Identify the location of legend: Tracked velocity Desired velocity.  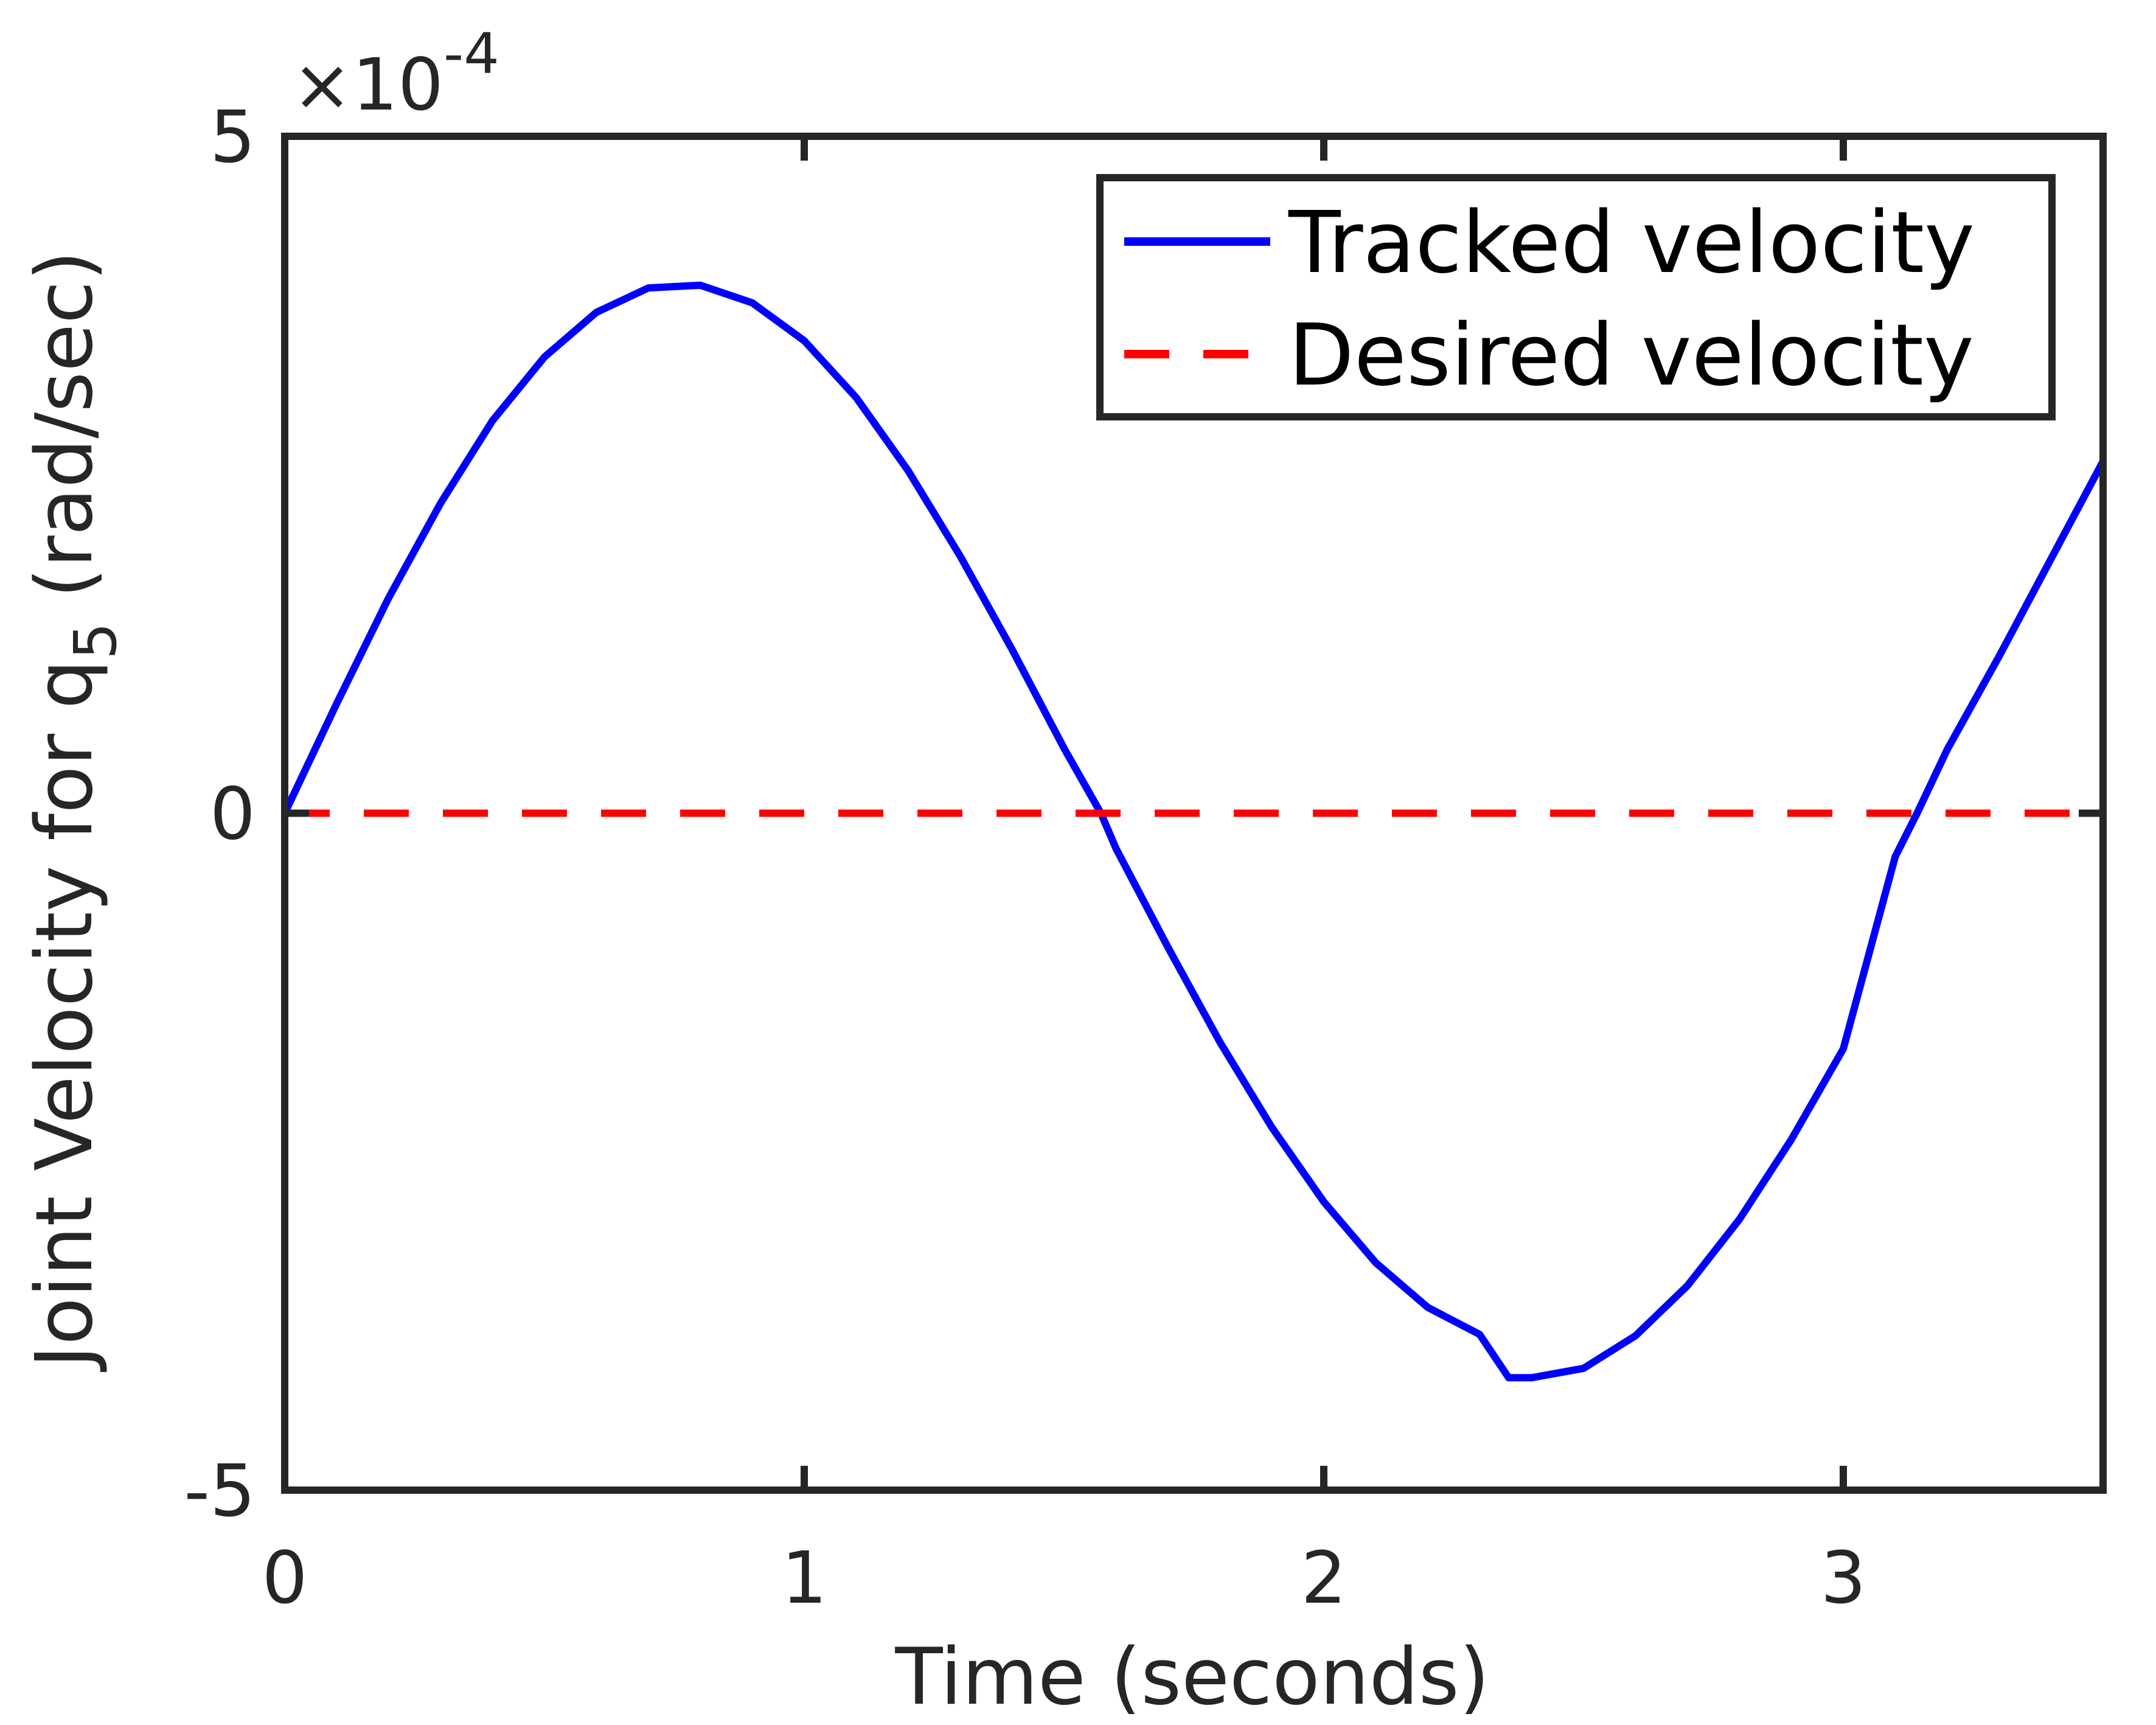
(1576, 297).